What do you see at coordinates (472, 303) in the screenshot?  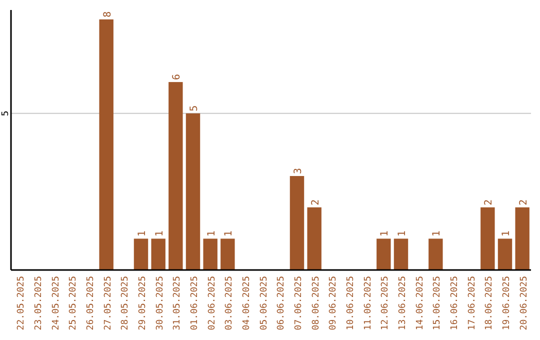 I see `x-tick-label: 17.06.2025` at bounding box center [472, 303].